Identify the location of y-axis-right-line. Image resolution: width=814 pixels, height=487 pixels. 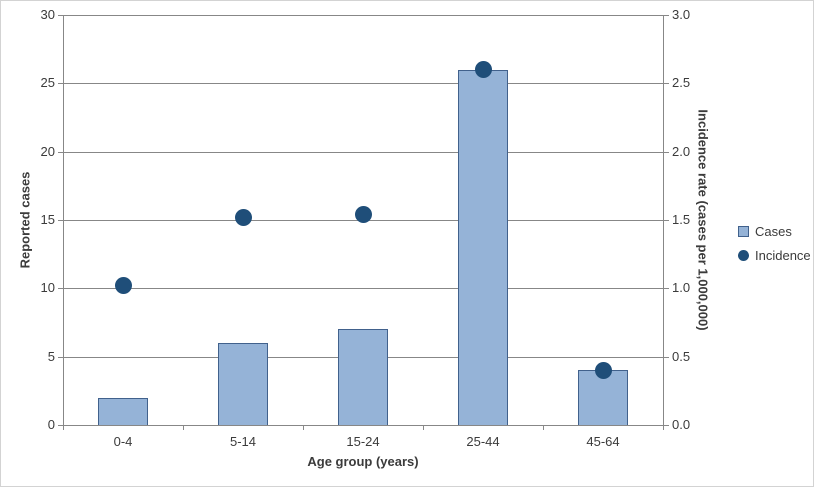
(663, 220).